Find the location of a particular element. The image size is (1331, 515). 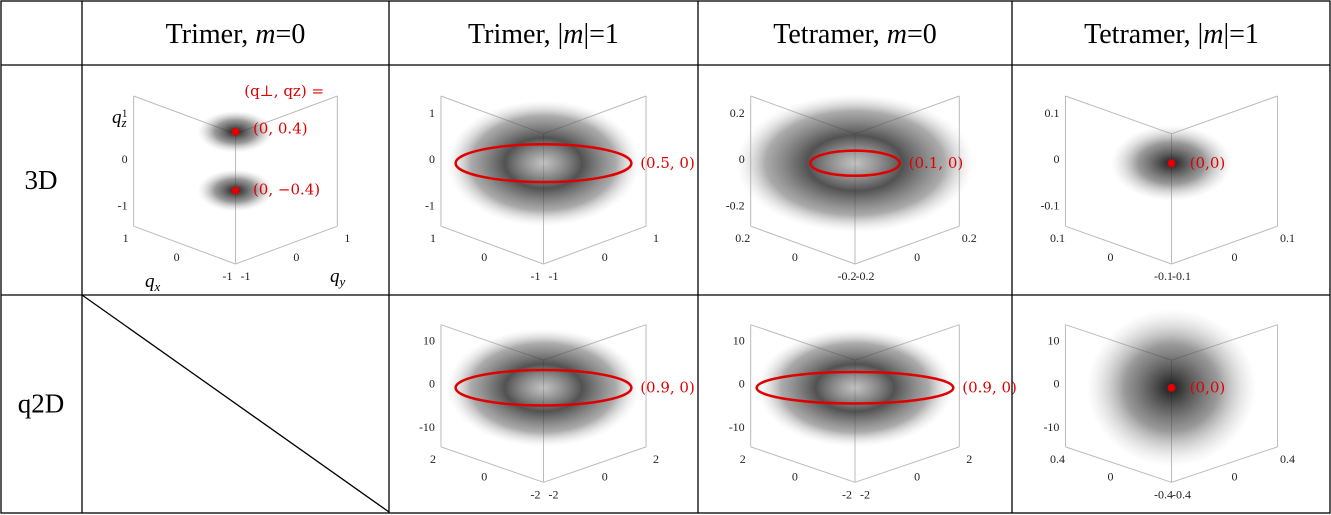

z-tick-label: -0.1 is located at coordinates (1049, 205).